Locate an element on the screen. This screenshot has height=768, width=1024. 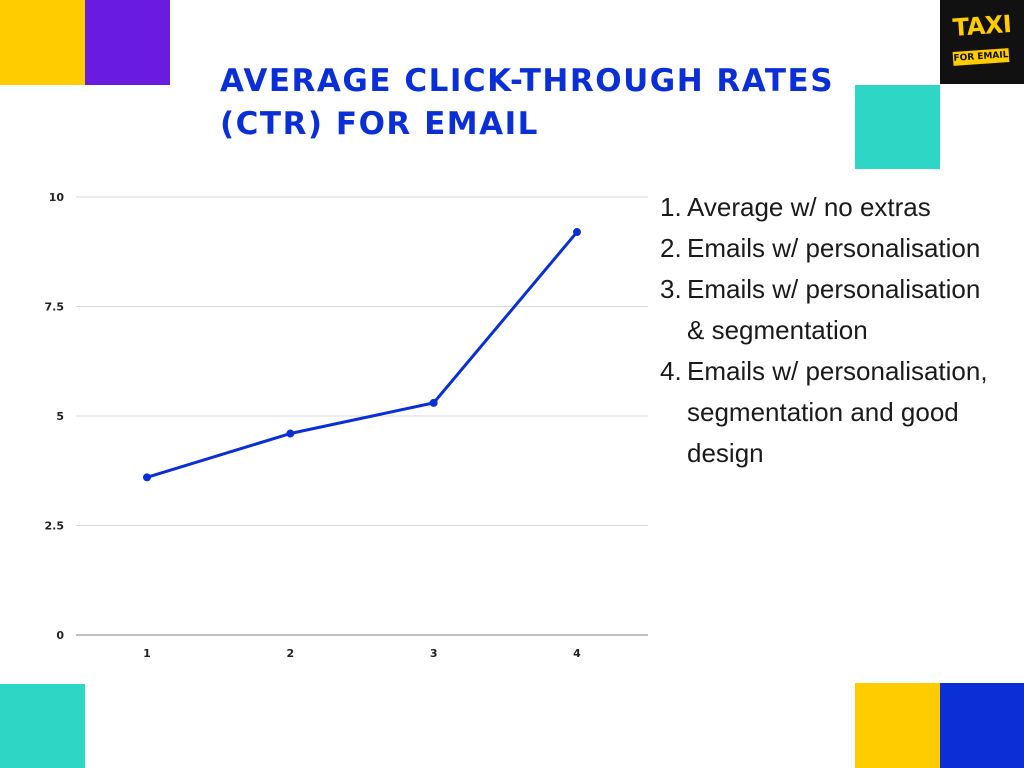
logo-primary-text: TAXI is located at coordinates (982, 26).